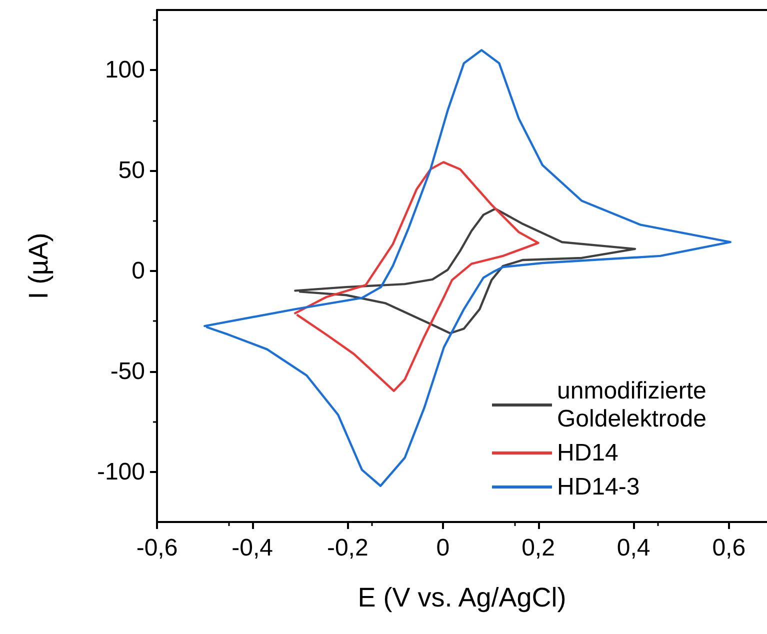 The image size is (767, 634). I want to click on x-axis-title: E (V vs. Ag/AgCl), so click(462, 597).